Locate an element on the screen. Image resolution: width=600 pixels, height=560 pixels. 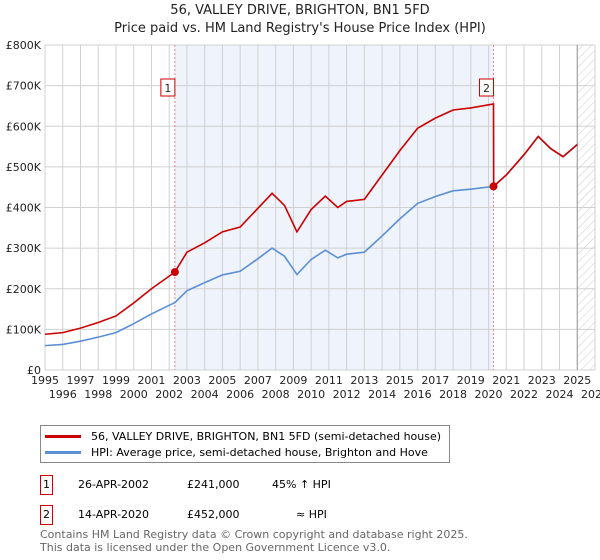
x-tick-label: 2004 is located at coordinates (205, 394).